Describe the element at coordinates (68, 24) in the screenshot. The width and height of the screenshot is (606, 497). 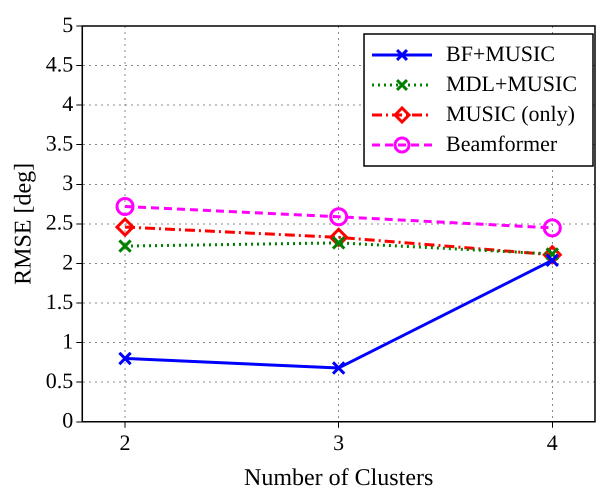
I see `y-tick-label: 5` at that location.